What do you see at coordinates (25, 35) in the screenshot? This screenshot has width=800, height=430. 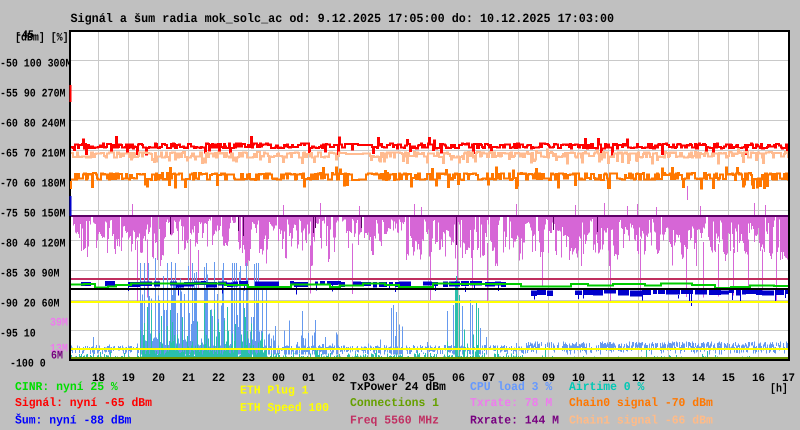 I see `svg-text: -45` at bounding box center [25, 35].